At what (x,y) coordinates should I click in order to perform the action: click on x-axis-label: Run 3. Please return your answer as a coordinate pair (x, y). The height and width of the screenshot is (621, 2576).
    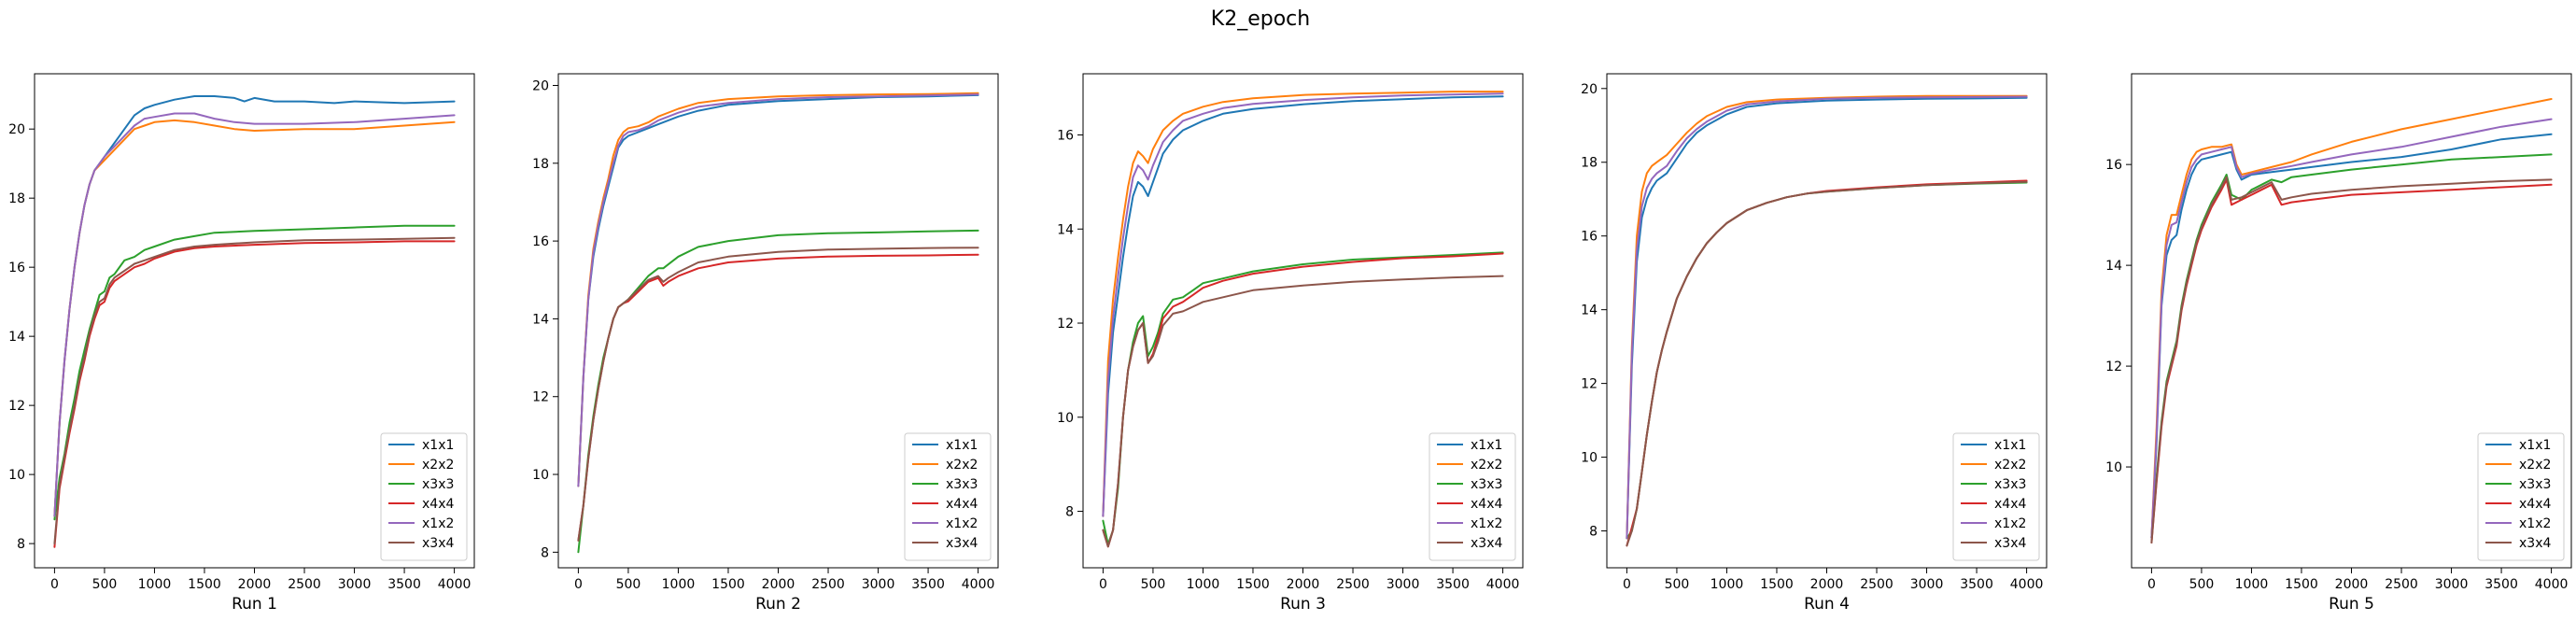
    Looking at the image, I should click on (1303, 605).